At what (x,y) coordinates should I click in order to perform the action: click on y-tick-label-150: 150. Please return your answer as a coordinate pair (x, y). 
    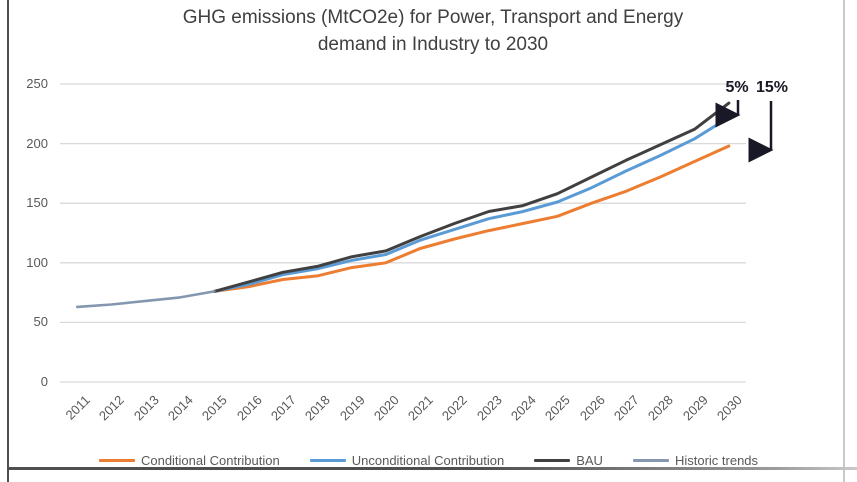
    Looking at the image, I should click on (37, 203).